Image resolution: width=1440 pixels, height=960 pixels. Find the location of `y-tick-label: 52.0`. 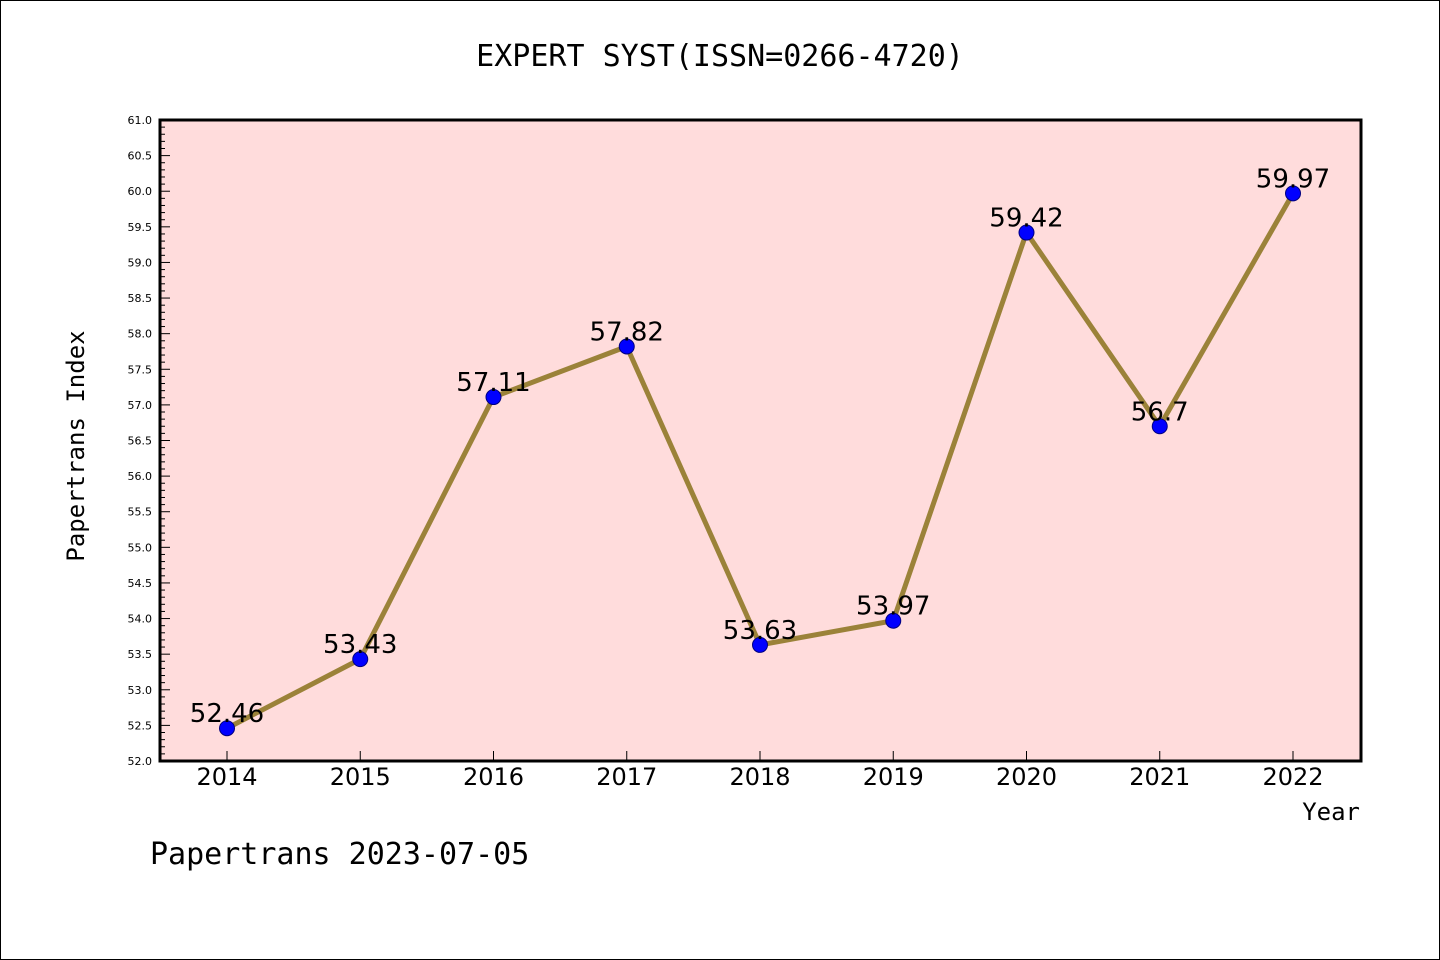

y-tick-label: 52.0 is located at coordinates (140, 761).